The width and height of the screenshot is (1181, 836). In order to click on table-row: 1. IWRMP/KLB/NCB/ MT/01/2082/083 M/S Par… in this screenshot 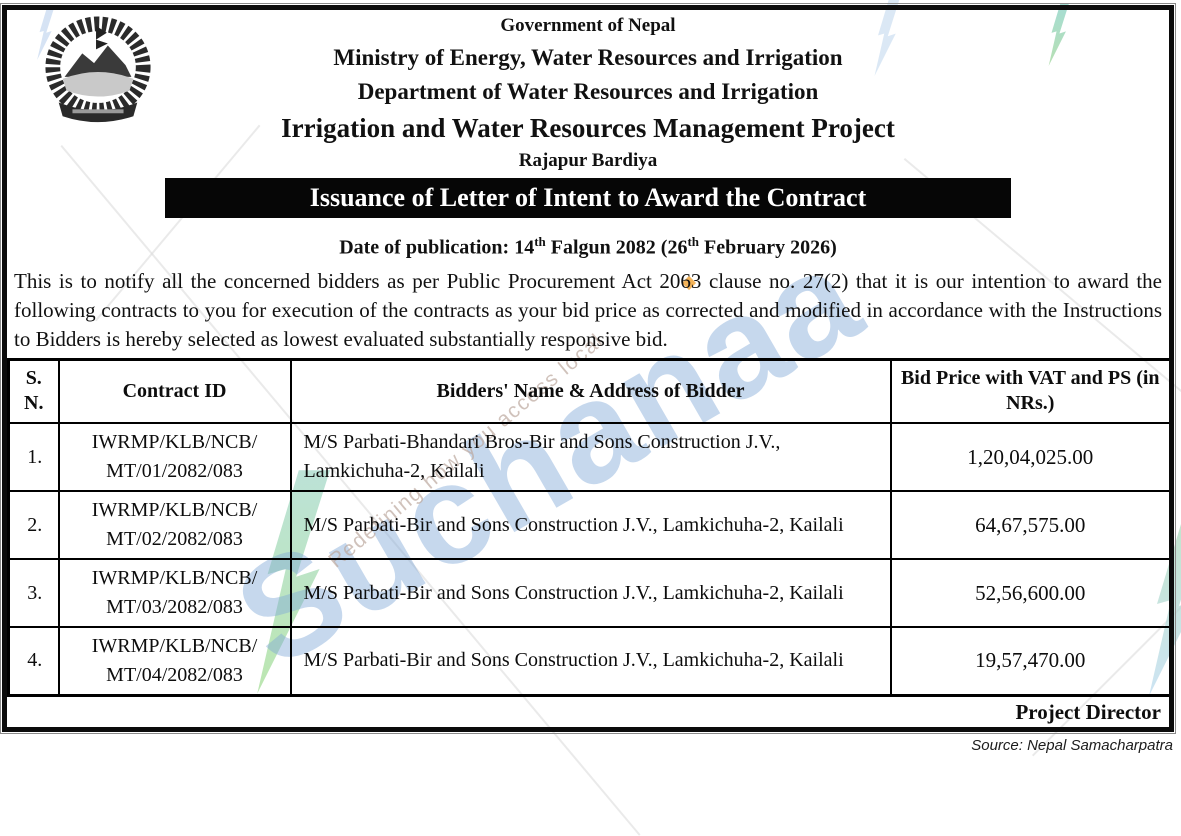, I will do `click(588, 457)`.